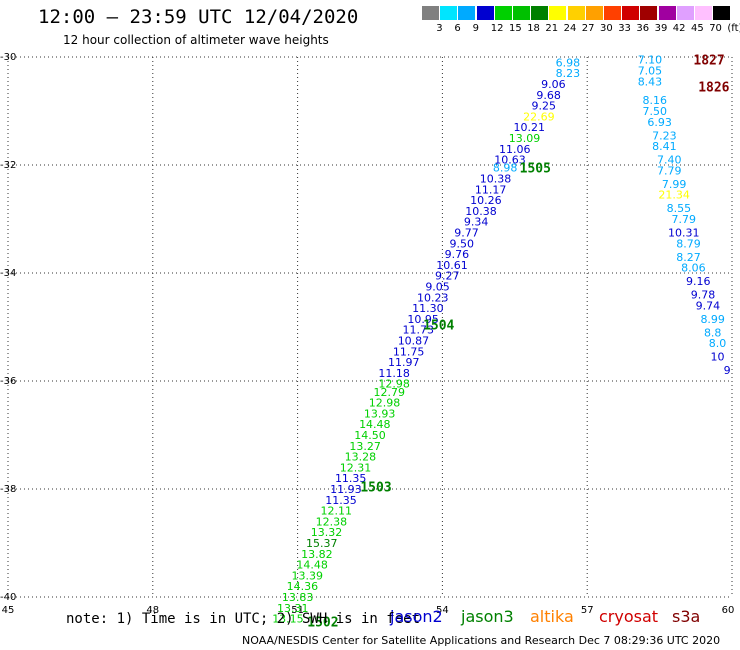 This screenshot has width=740, height=650. I want to click on lat-tick-label: -34, so click(8, 273).